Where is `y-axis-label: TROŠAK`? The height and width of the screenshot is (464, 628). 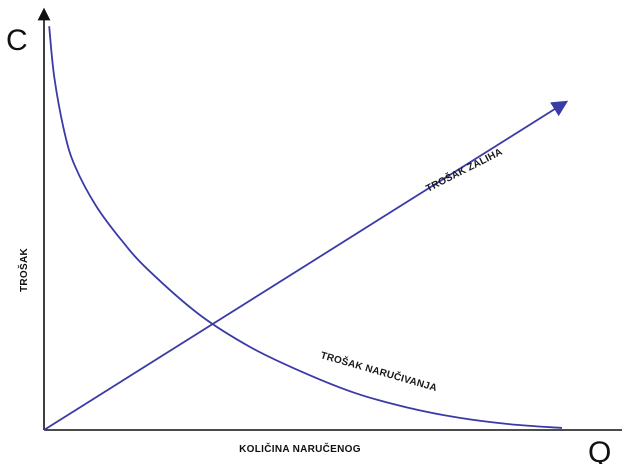 y-axis-label: TROŠAK is located at coordinates (23, 270).